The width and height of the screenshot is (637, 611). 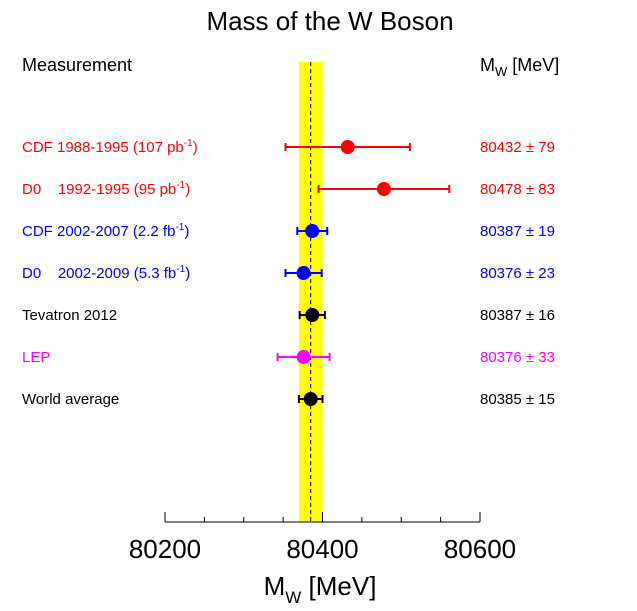 What do you see at coordinates (288, 147) in the screenshot?
I see `measurement-row: CDF 1988-1995 (107 pb-1) 80432 ± 79` at bounding box center [288, 147].